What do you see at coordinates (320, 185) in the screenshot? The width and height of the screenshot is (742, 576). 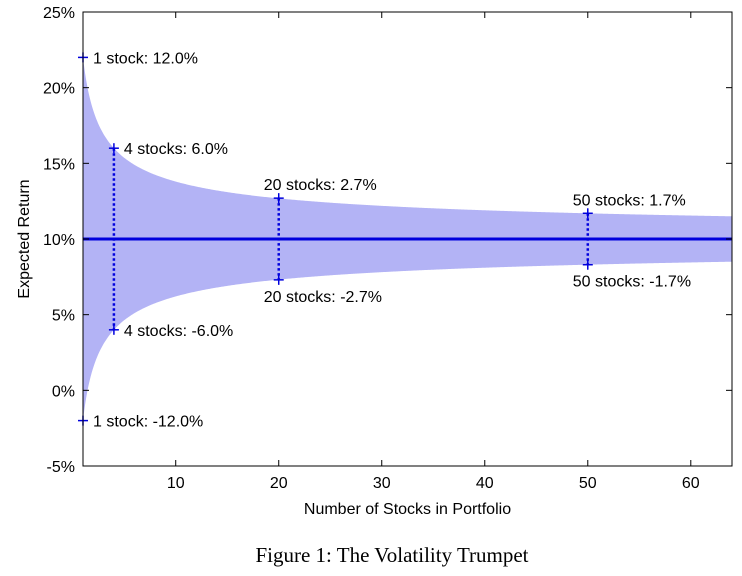 I see `upper-annotation: 20 stocks: 2.7%` at bounding box center [320, 185].